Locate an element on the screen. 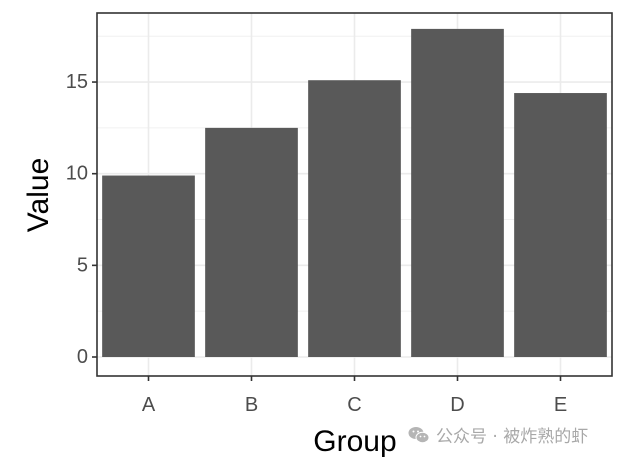 Image resolution: width=620 pixels, height=460 pixels. watermark: 公众号 · 被炸熟的虾 is located at coordinates (498, 434).